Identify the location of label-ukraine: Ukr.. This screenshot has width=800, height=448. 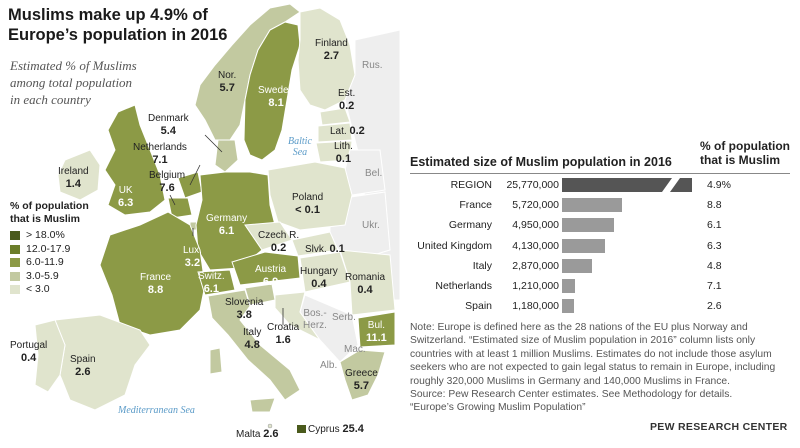
(371, 225).